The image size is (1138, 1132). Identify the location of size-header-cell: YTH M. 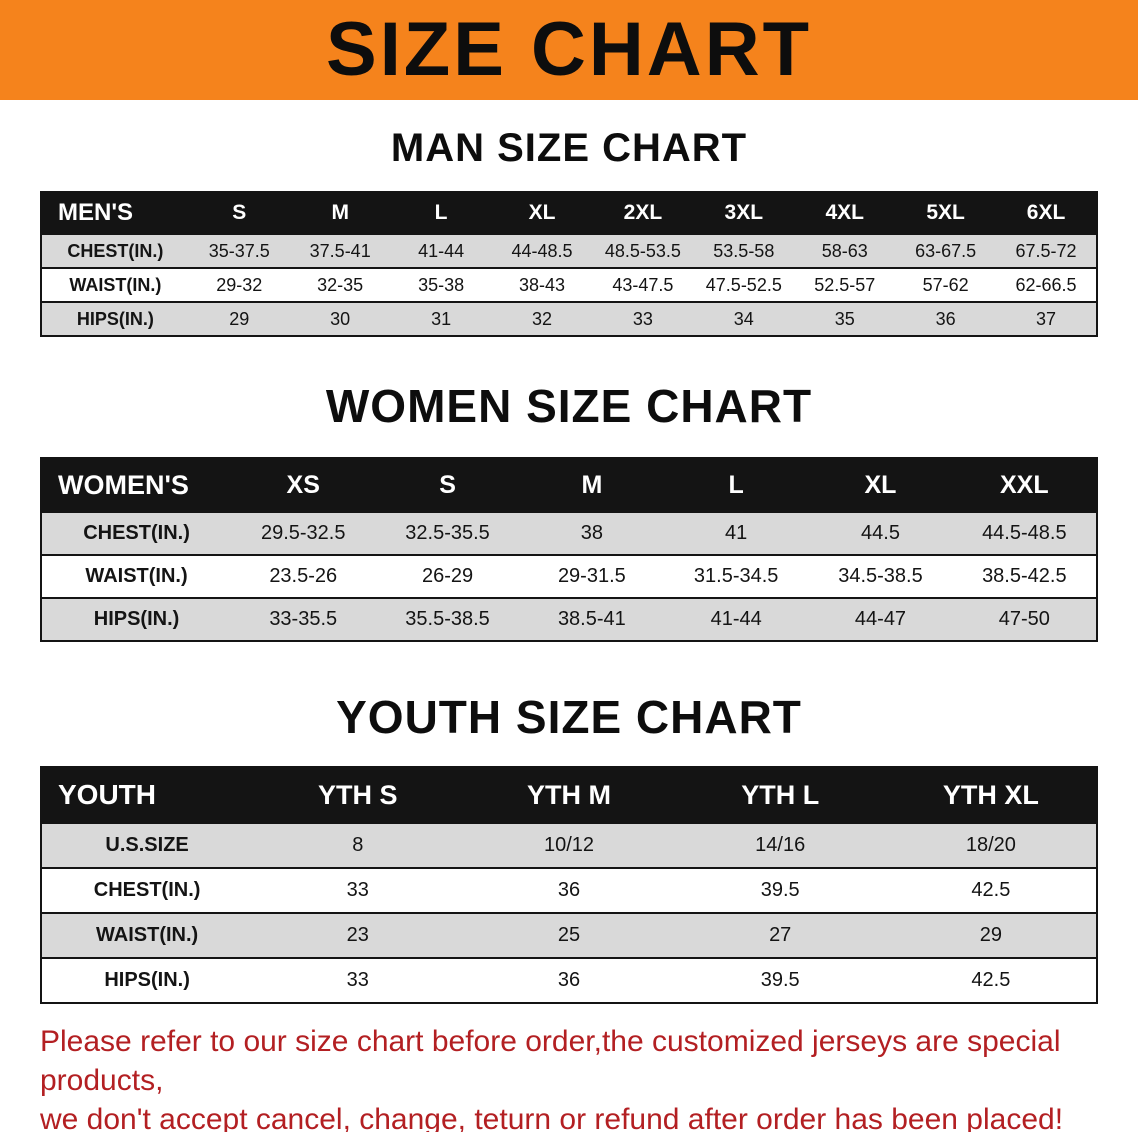
(569, 795).